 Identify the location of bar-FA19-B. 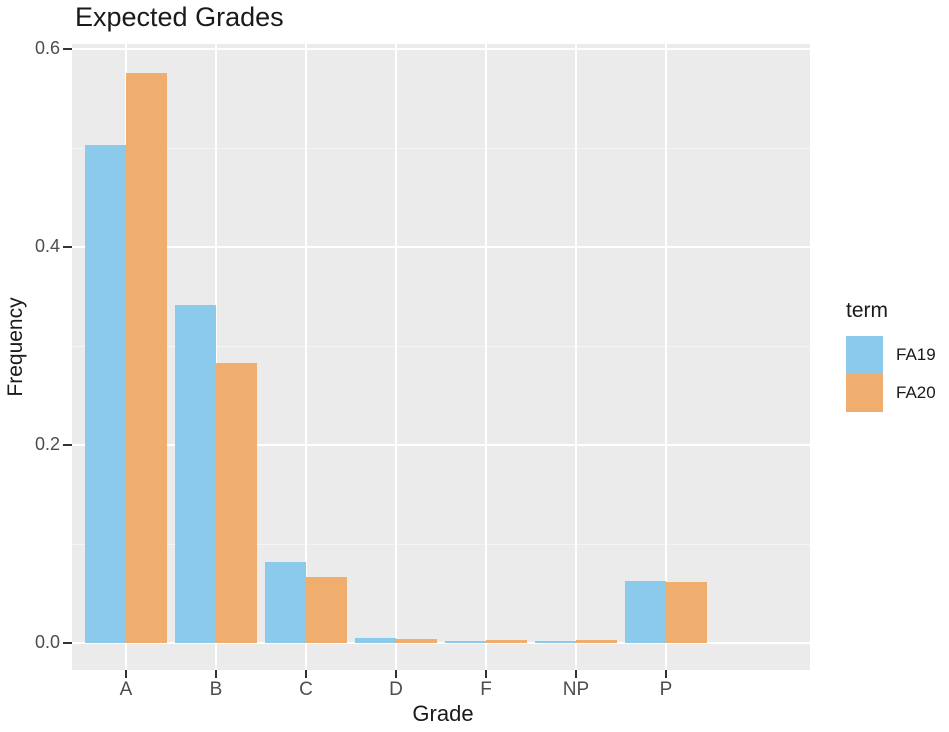
(195, 474).